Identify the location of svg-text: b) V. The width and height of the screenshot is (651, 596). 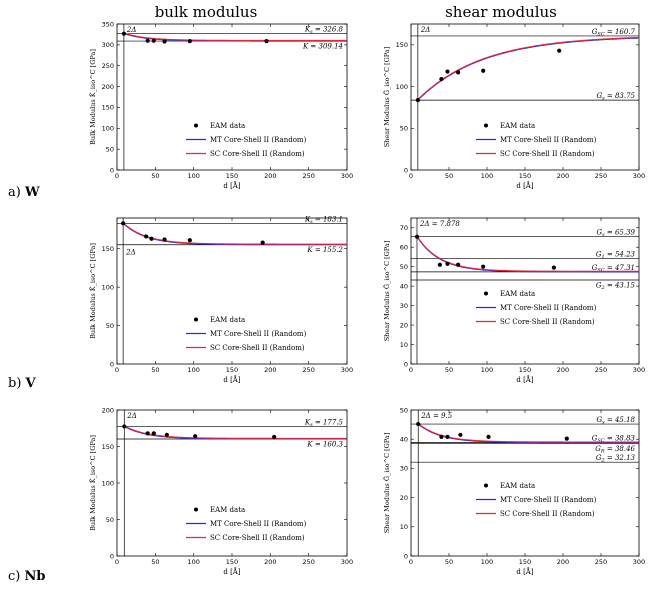
(22, 383).